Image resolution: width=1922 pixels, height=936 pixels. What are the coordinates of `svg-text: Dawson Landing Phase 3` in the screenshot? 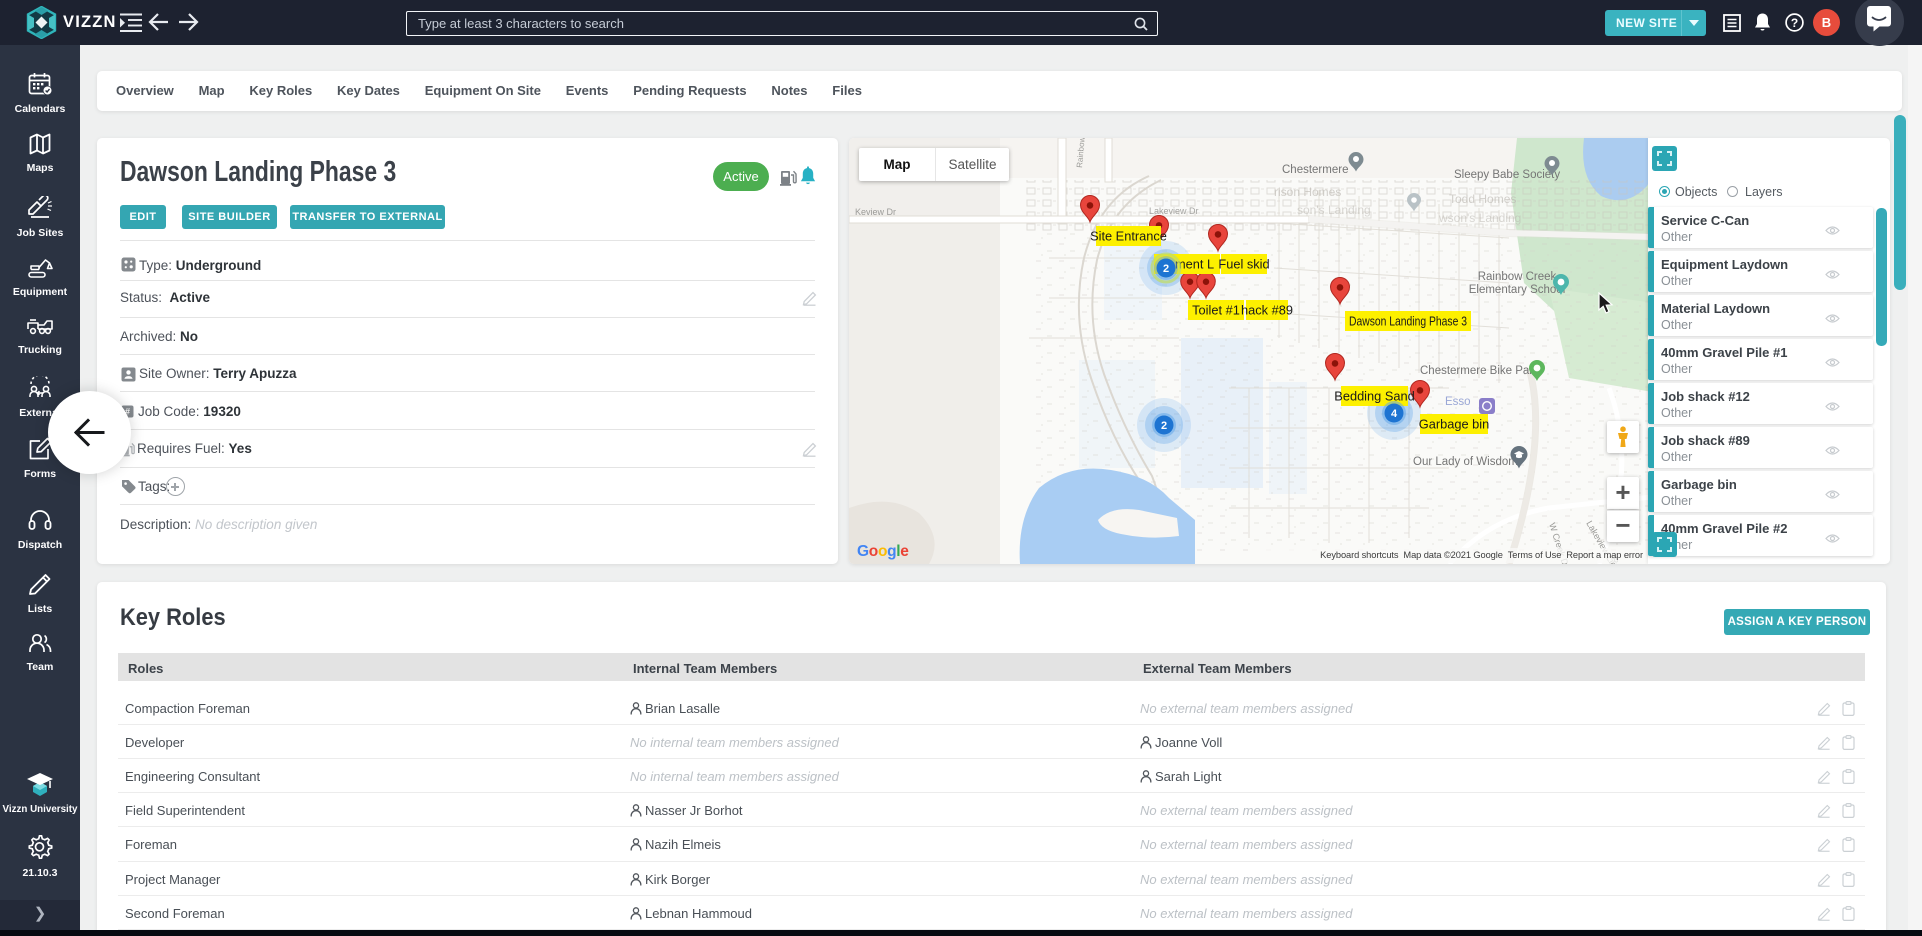 It's located at (1408, 321).